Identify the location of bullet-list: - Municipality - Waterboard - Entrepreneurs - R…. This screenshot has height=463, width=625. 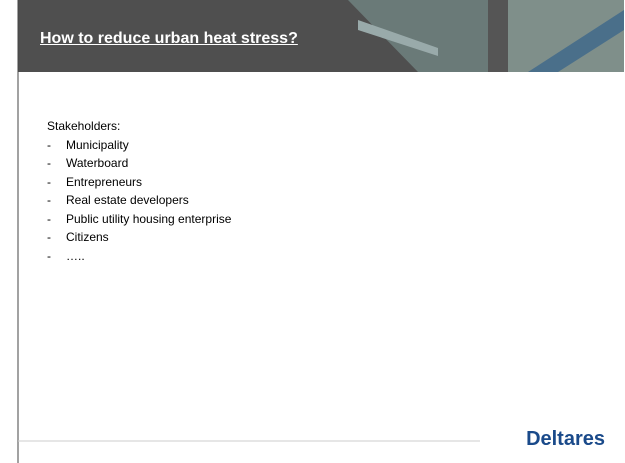
(139, 201).